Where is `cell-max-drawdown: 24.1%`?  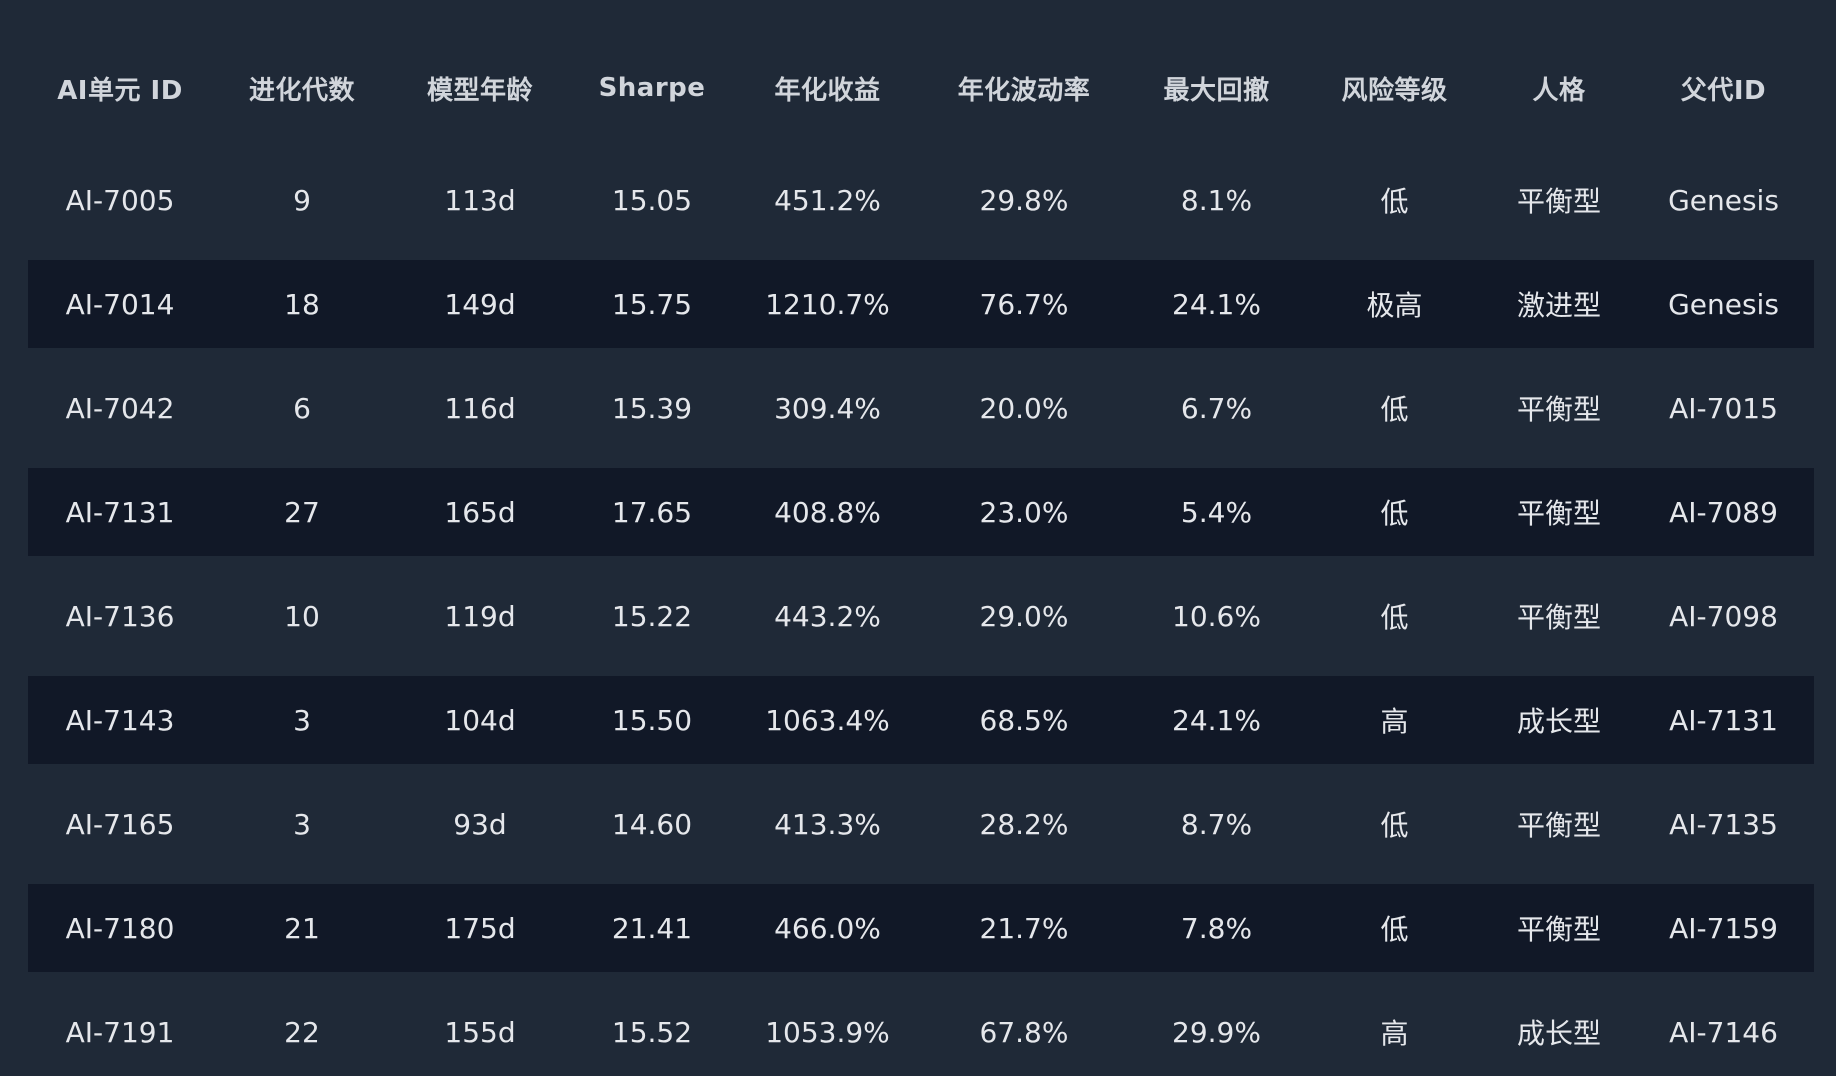 cell-max-drawdown: 24.1% is located at coordinates (1216, 304).